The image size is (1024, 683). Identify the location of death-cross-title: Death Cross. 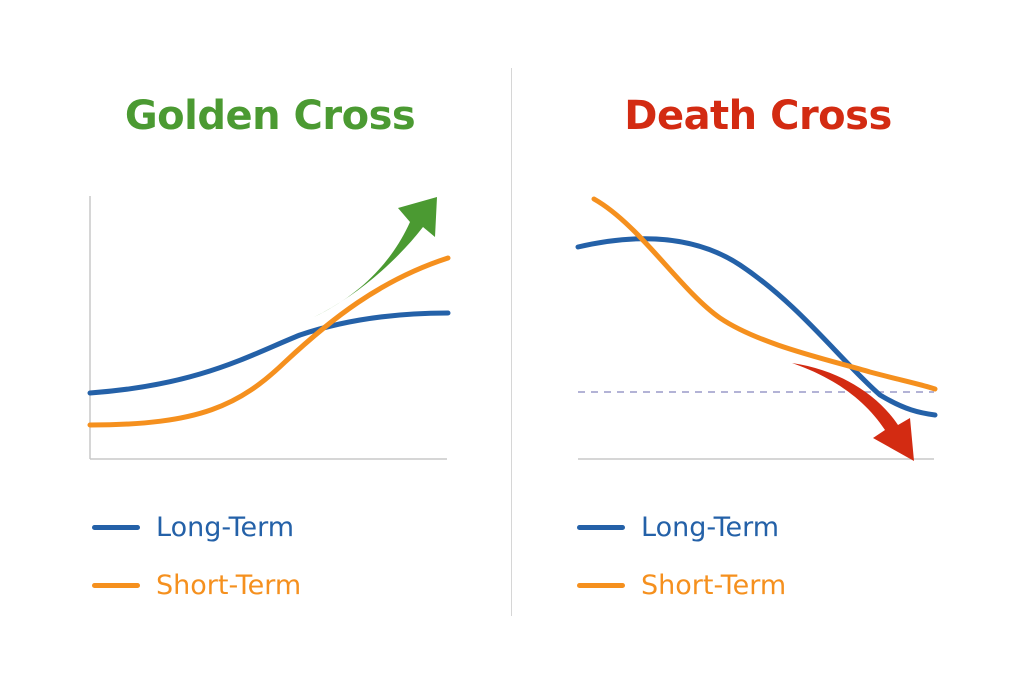
(758, 116).